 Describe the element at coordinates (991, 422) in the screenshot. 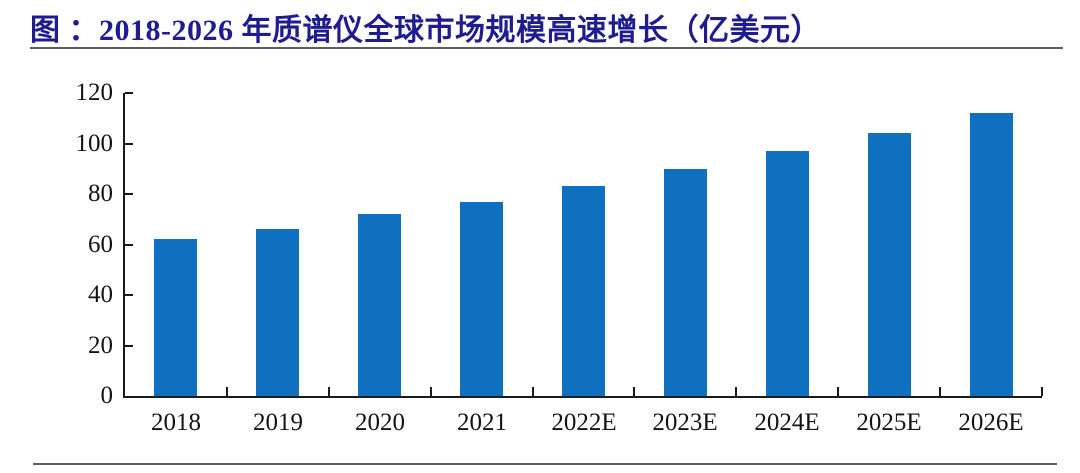

I see `x-axis-tick-label: 2026E` at that location.